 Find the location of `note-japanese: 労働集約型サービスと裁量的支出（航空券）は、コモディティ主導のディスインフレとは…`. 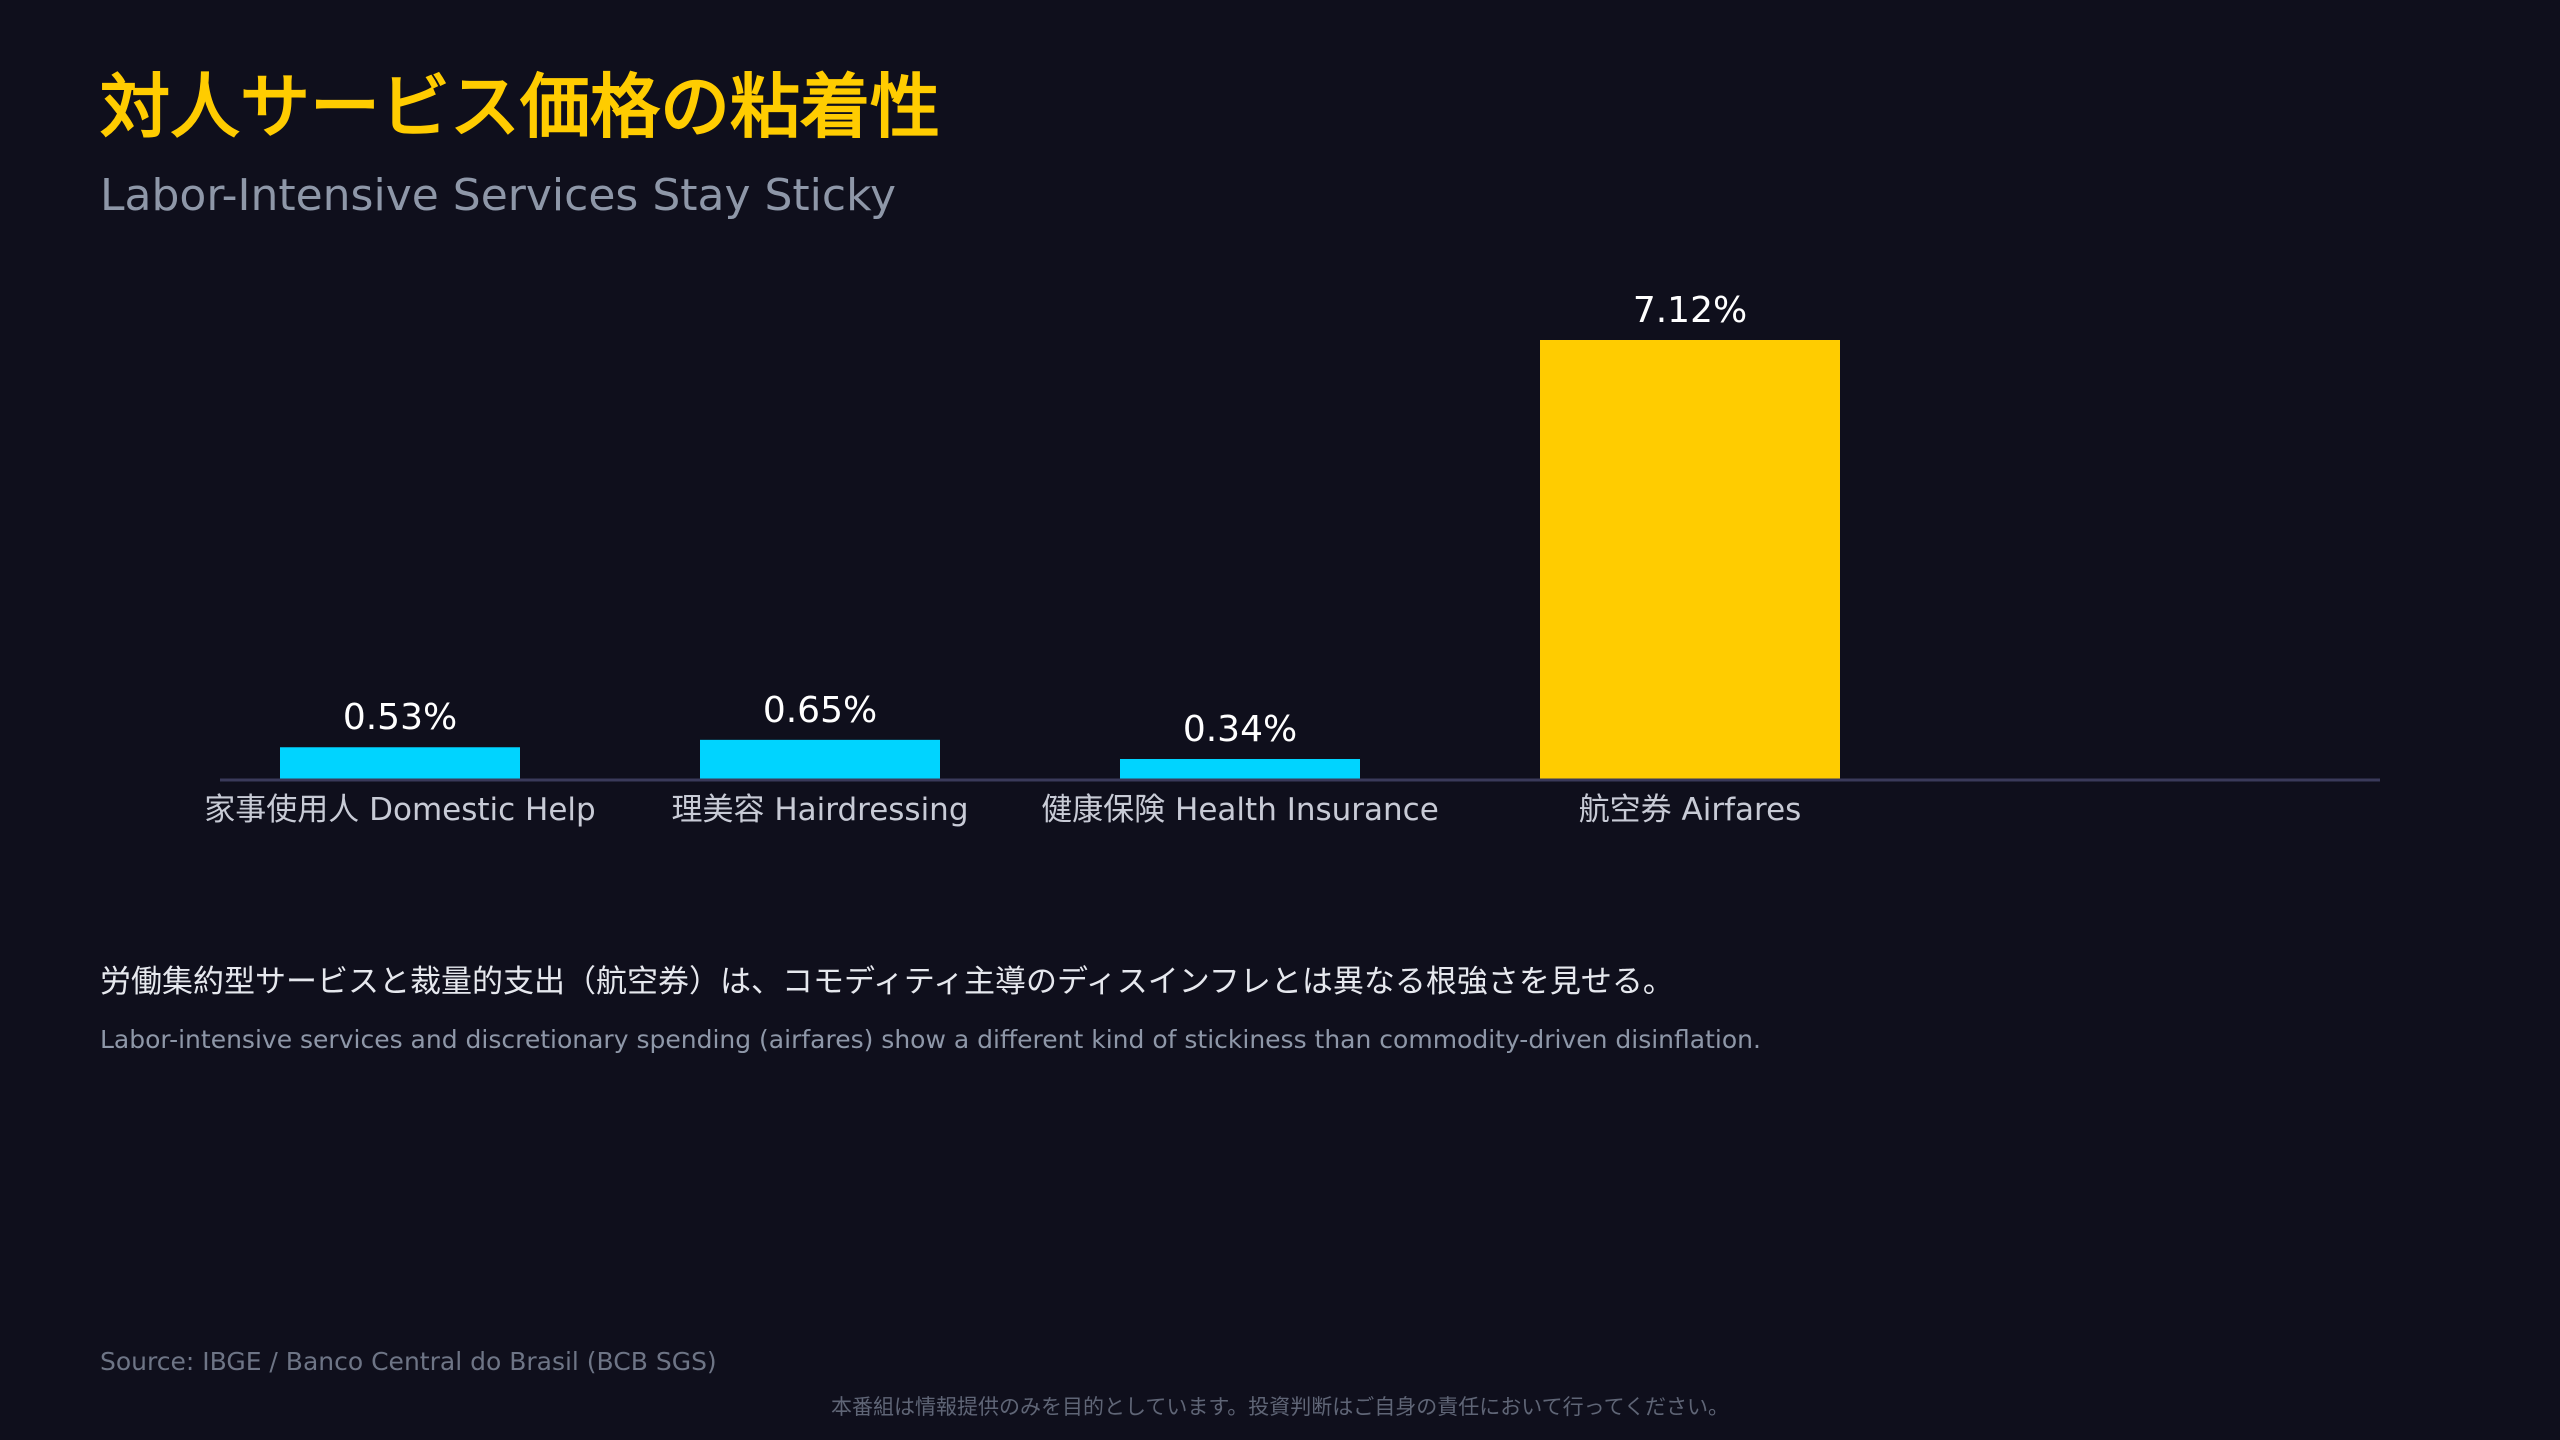

note-japanese: 労働集約型サービスと裁量的支出（航空券）は、コモディティ主導のディスインフレとは… is located at coordinates (887, 982).